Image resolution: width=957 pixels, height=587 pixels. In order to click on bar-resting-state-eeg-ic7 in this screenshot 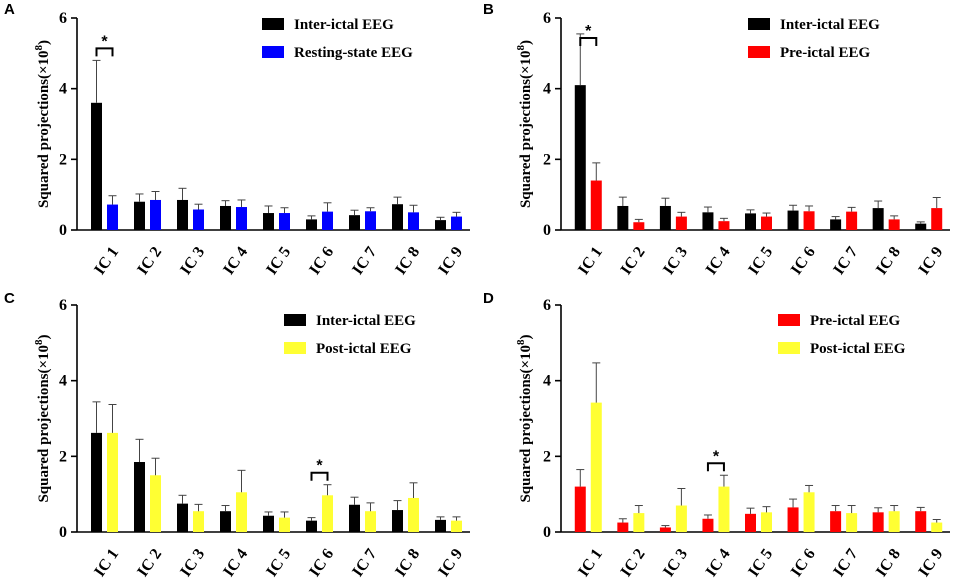, I will do `click(370, 220)`.